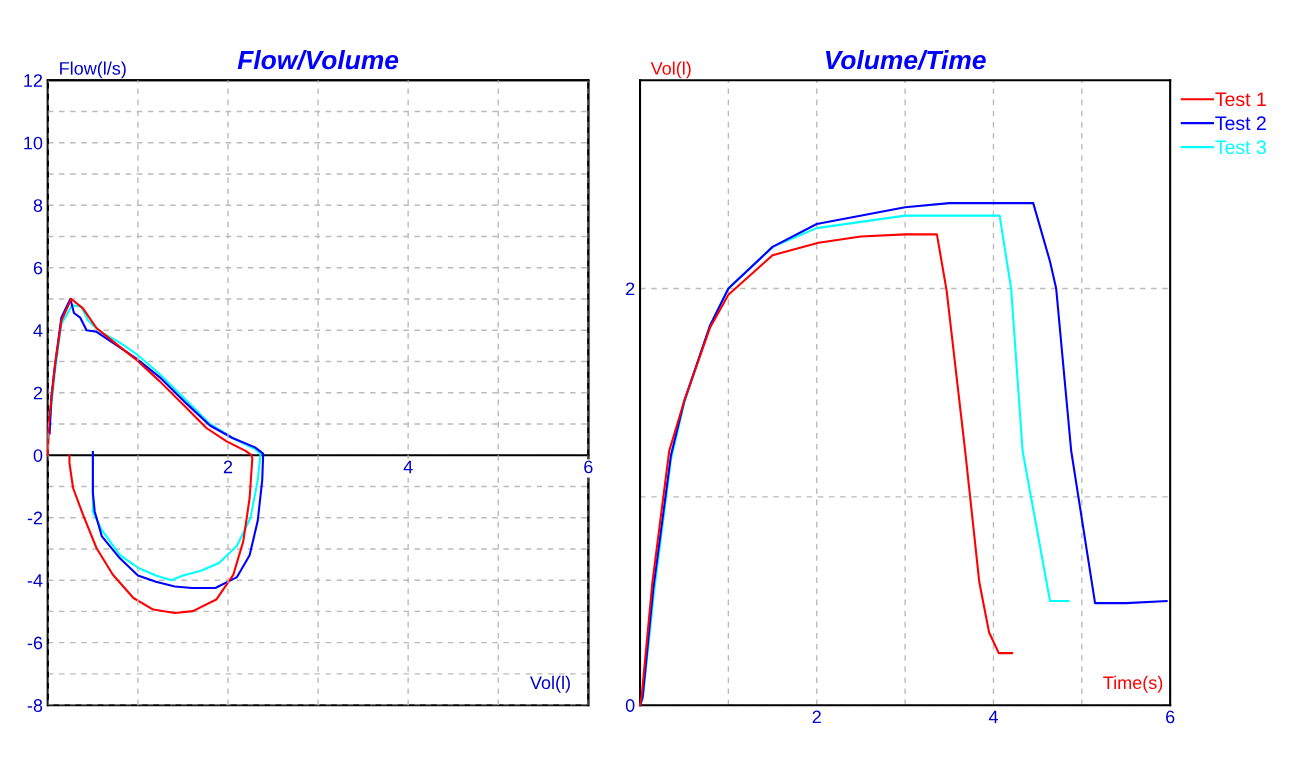 The width and height of the screenshot is (1293, 764). What do you see at coordinates (35, 518) in the screenshot?
I see `y-tick-label: -2` at bounding box center [35, 518].